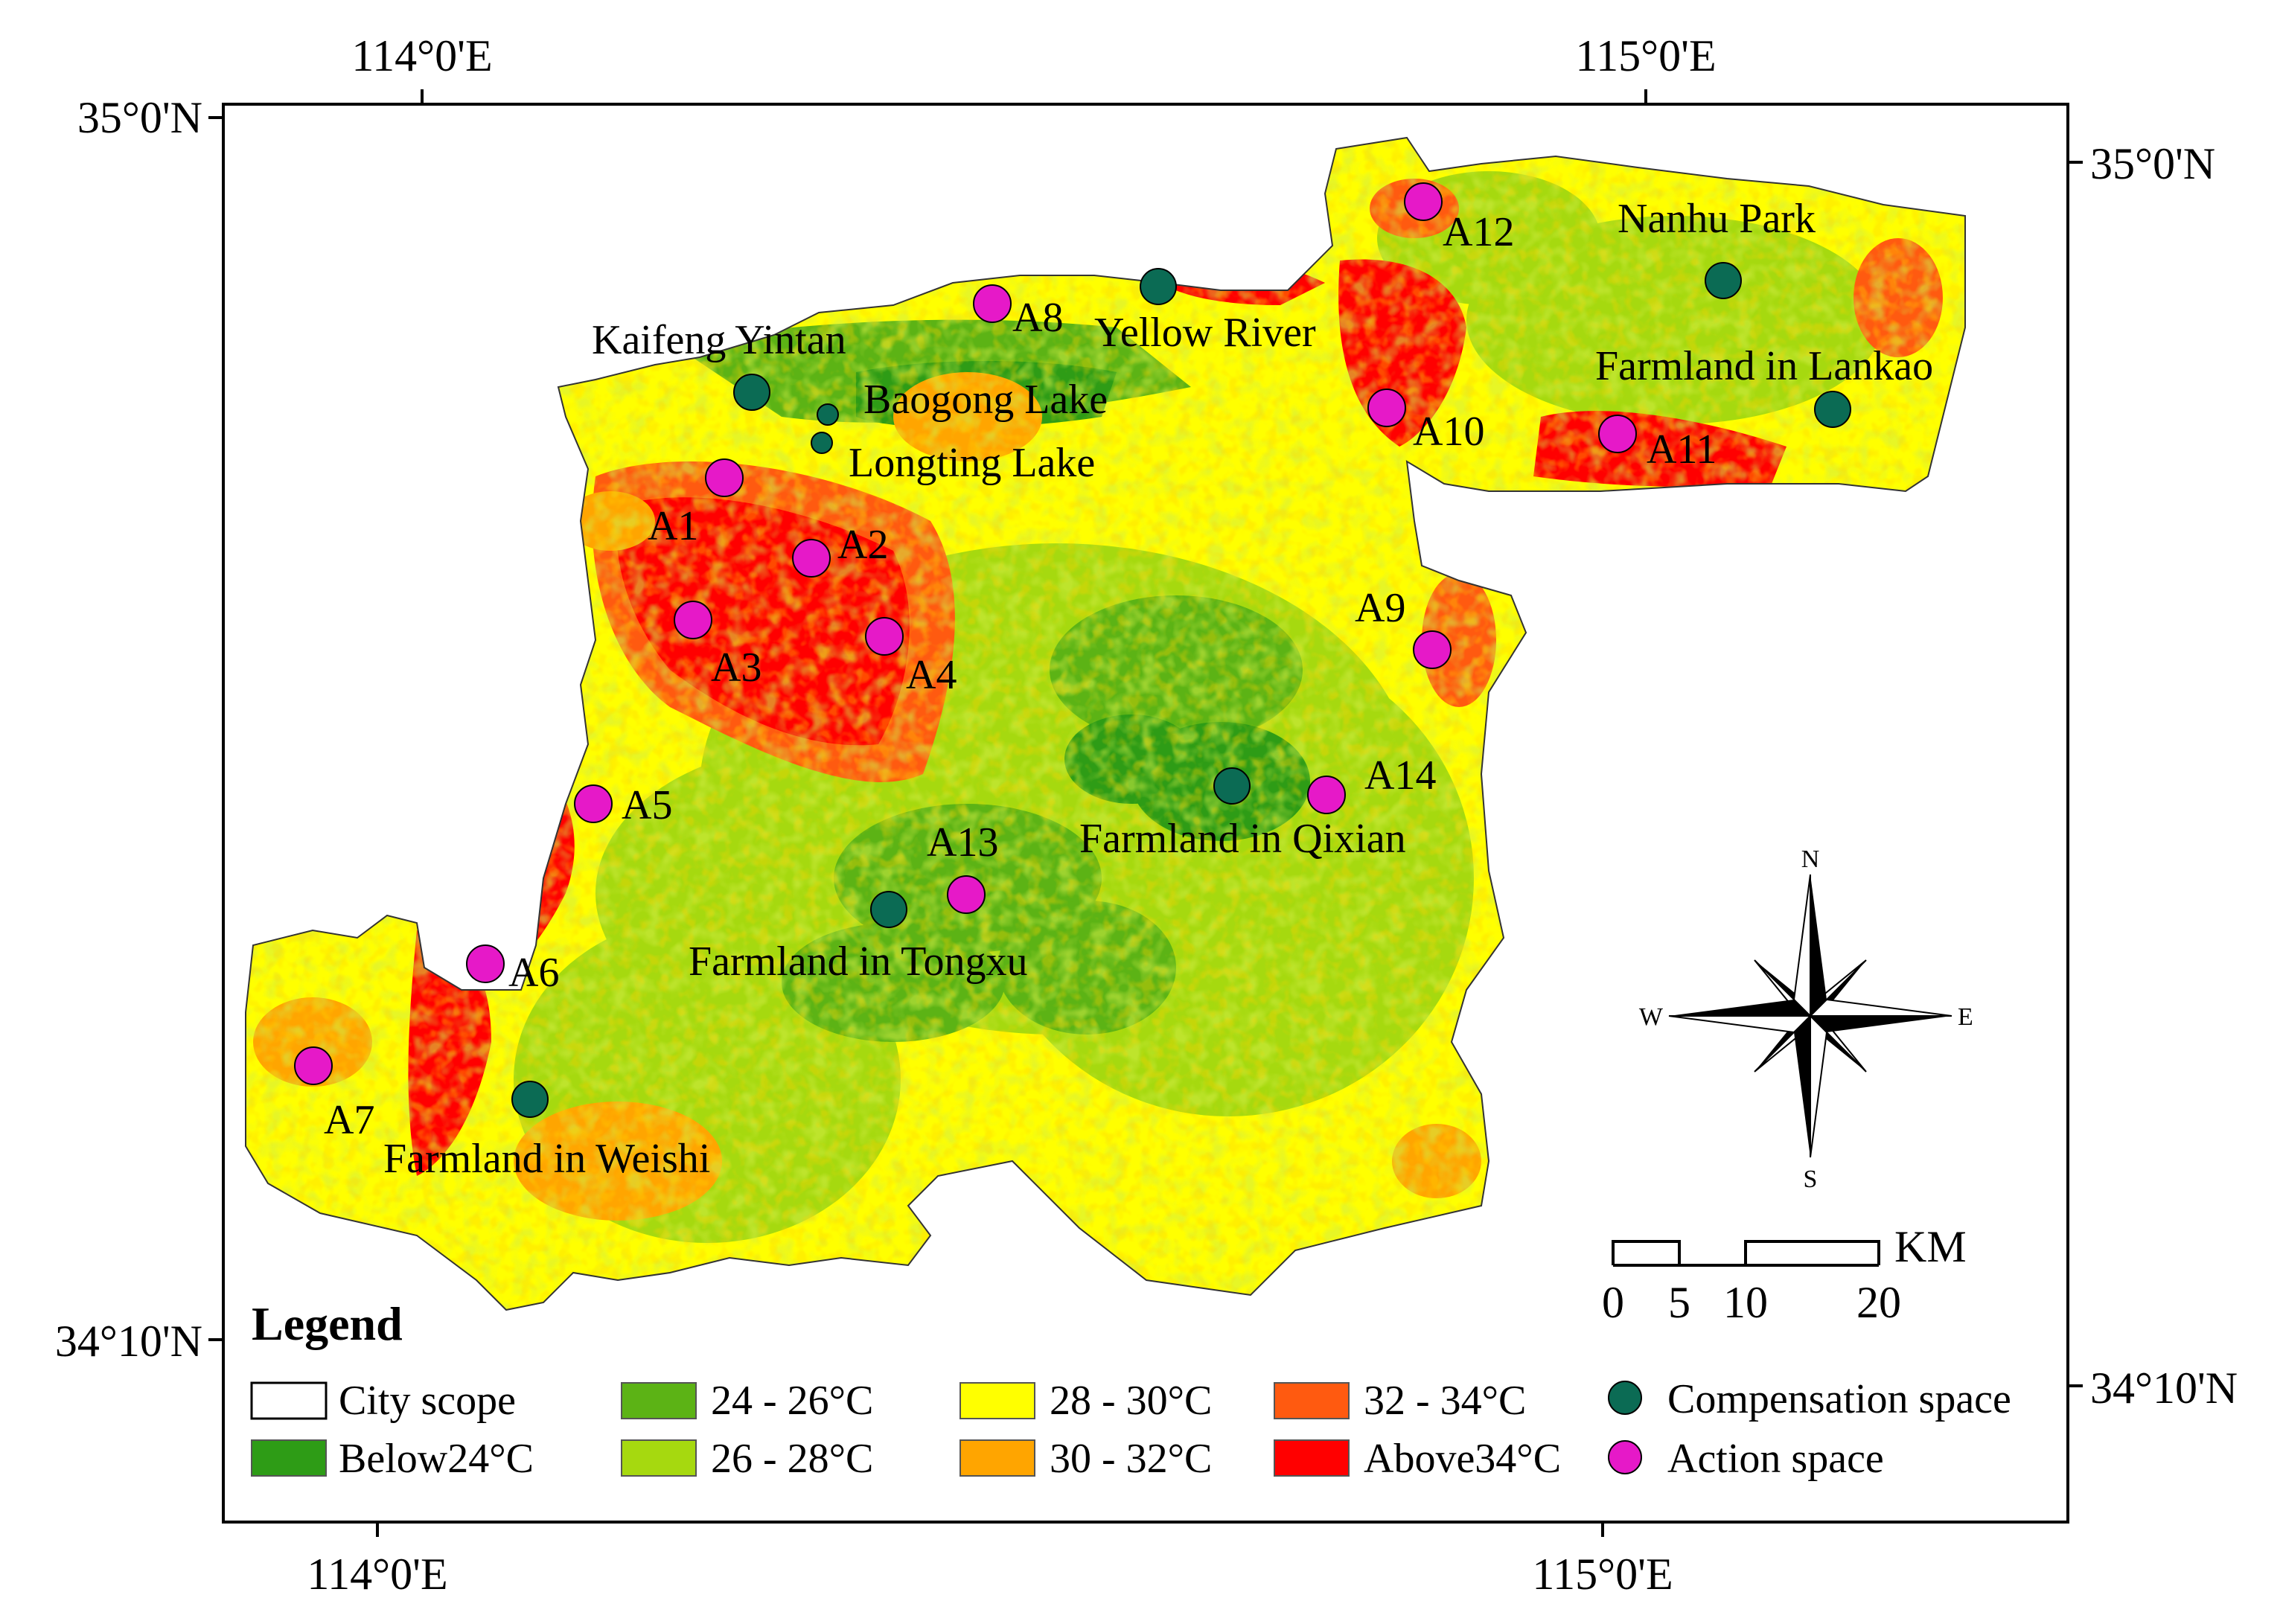  What do you see at coordinates (1717, 219) in the screenshot?
I see `label-nanhu-park: Nanhu Park` at bounding box center [1717, 219].